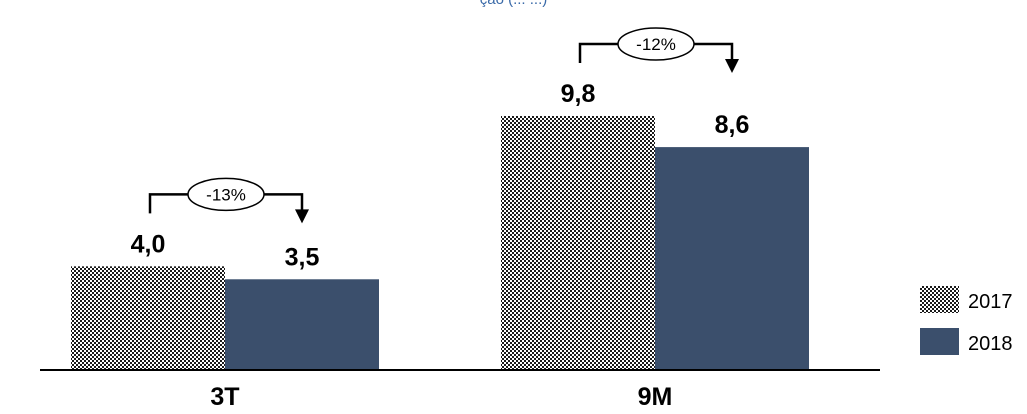  Describe the element at coordinates (990, 302) in the screenshot. I see `legend-label-2017: 2017` at that location.